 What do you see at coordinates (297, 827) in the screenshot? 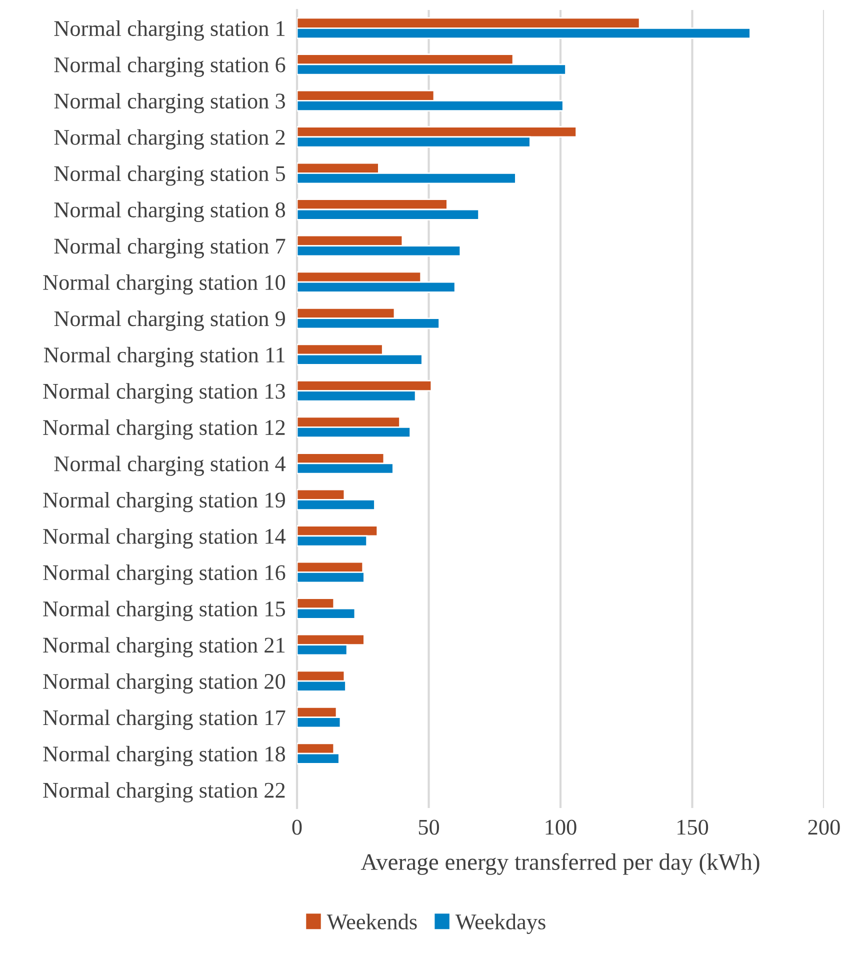
I see `x-tick-label: 0` at bounding box center [297, 827].